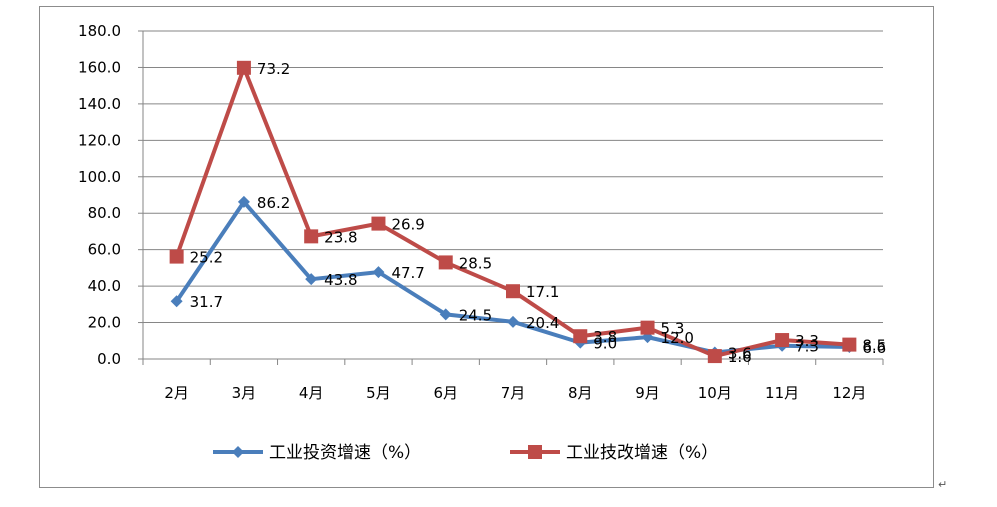  Describe the element at coordinates (605, 344) in the screenshot. I see `data-label: 9.0` at that location.